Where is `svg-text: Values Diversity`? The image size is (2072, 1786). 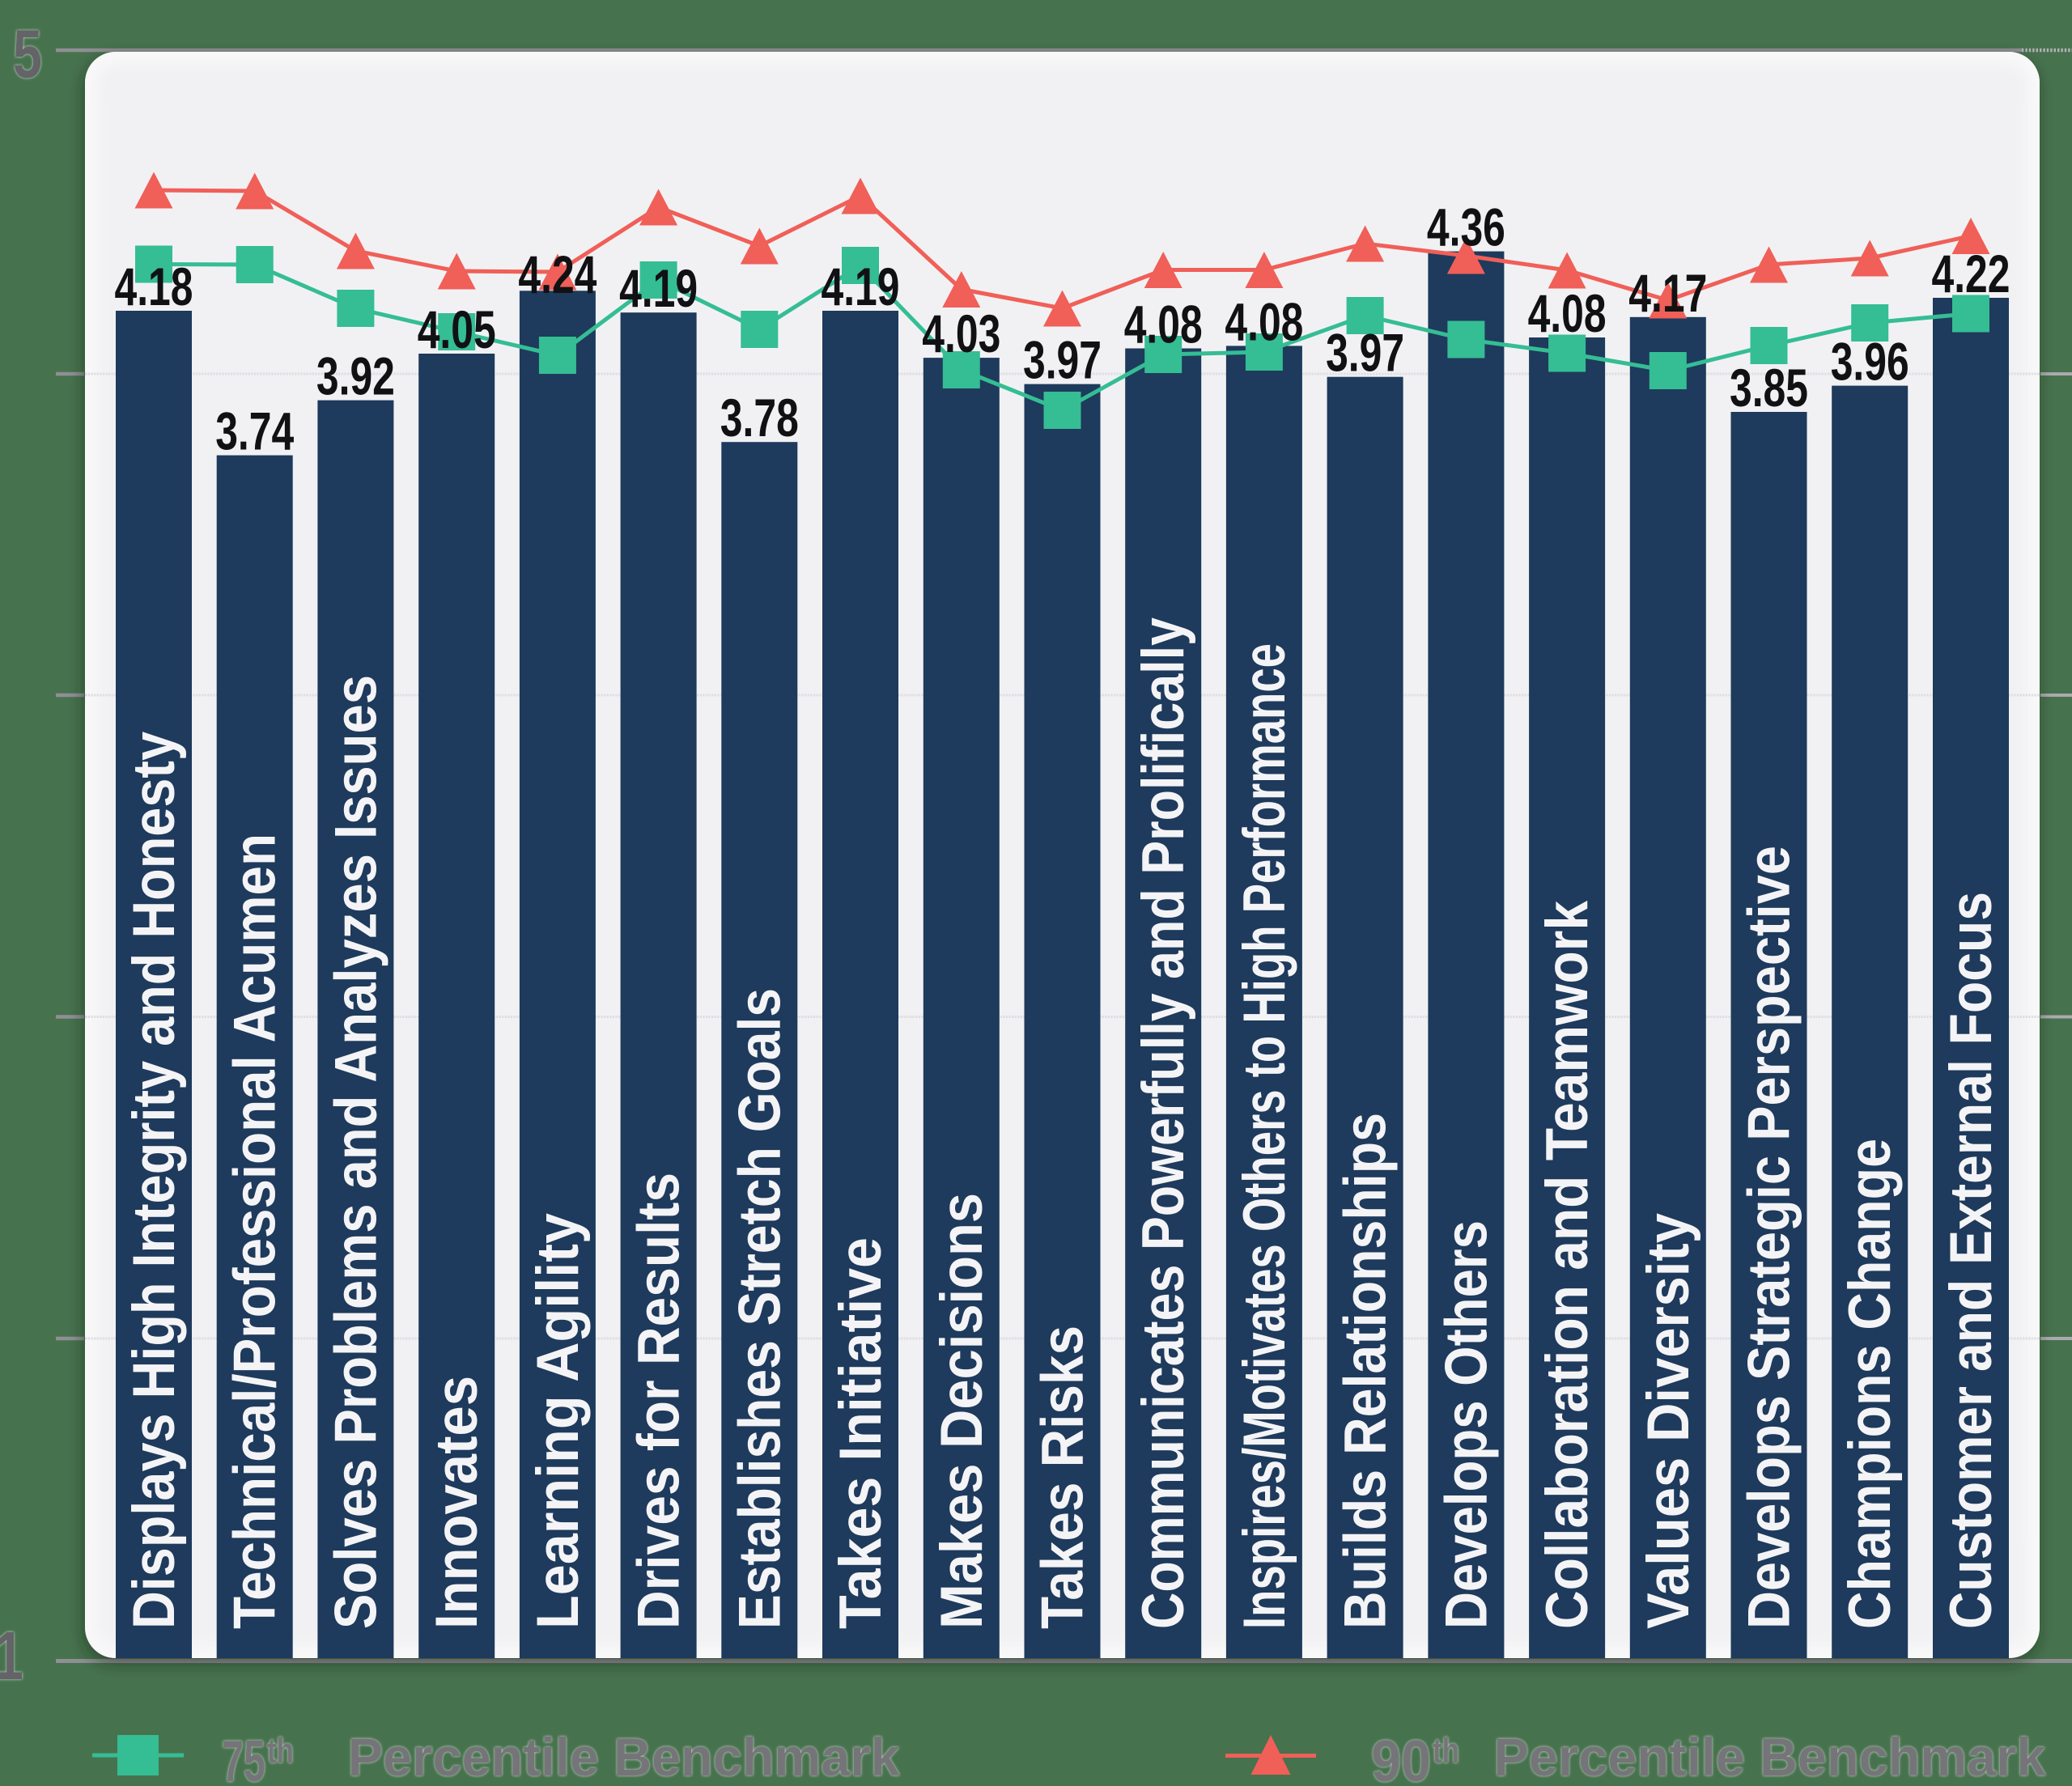 svg-text: Values Diversity is located at coordinates (1668, 1421).